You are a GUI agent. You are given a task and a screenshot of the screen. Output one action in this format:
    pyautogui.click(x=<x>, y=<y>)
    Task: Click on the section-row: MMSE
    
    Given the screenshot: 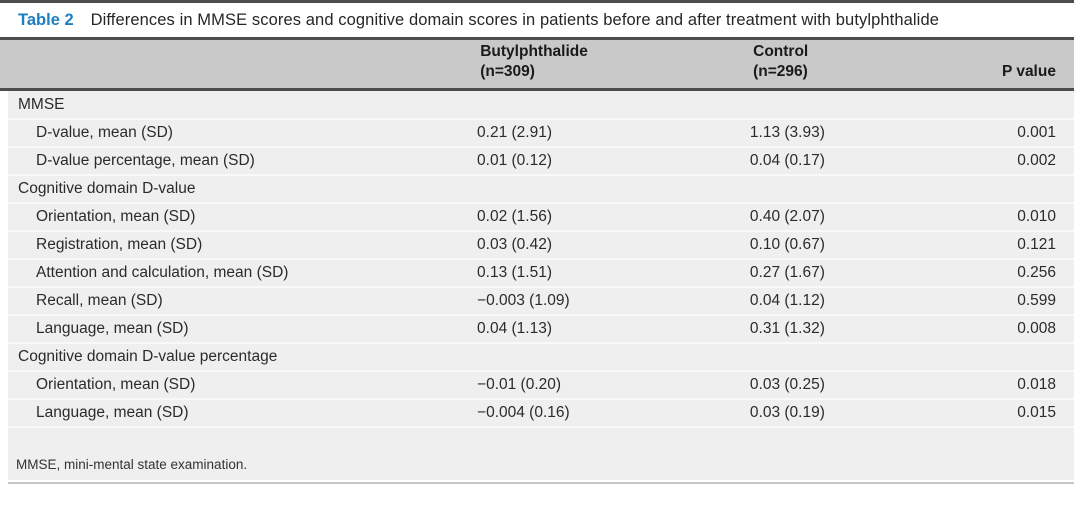 What is the action you would take?
    pyautogui.click(x=541, y=105)
    